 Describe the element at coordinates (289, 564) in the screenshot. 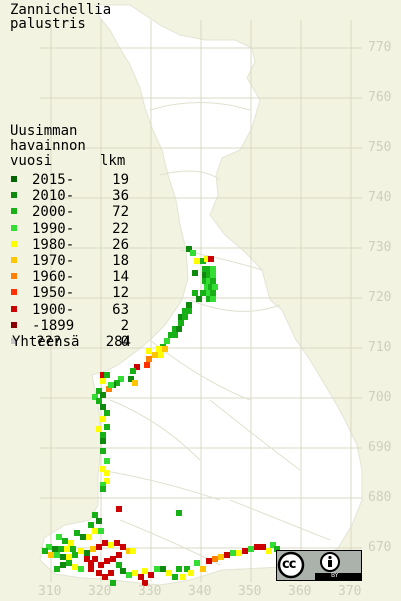

I see `cc-text: cc` at that location.